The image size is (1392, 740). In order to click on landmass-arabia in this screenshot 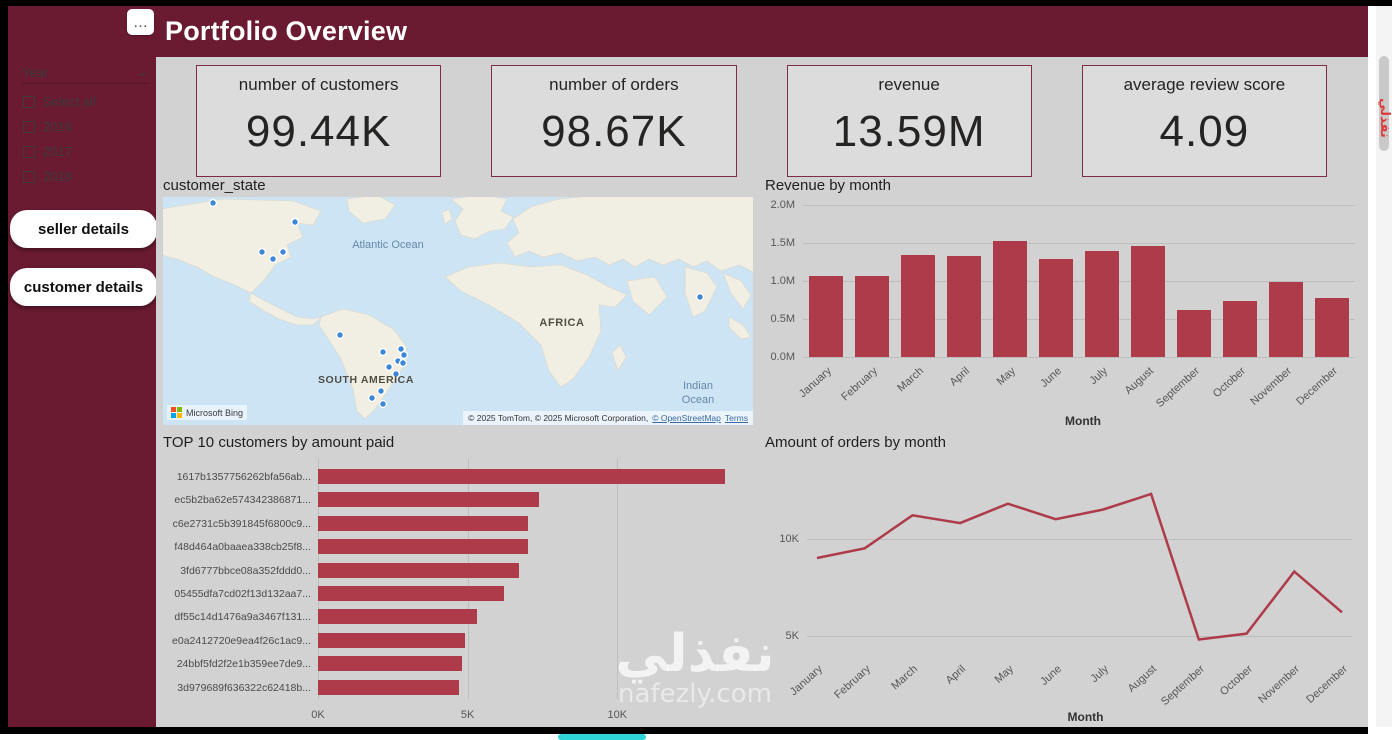, I will do `click(647, 296)`.